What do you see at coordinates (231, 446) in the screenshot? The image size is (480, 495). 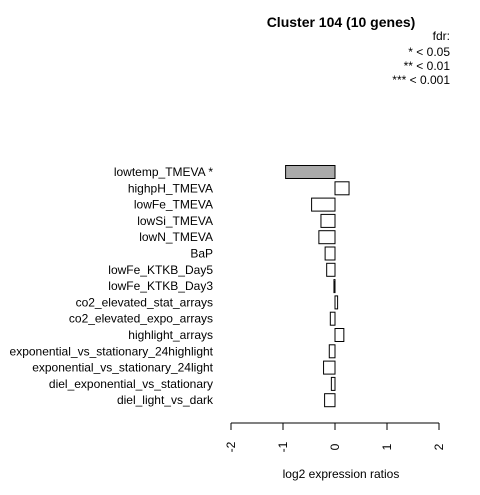 I see `x-tick-label: -2` at bounding box center [231, 446].